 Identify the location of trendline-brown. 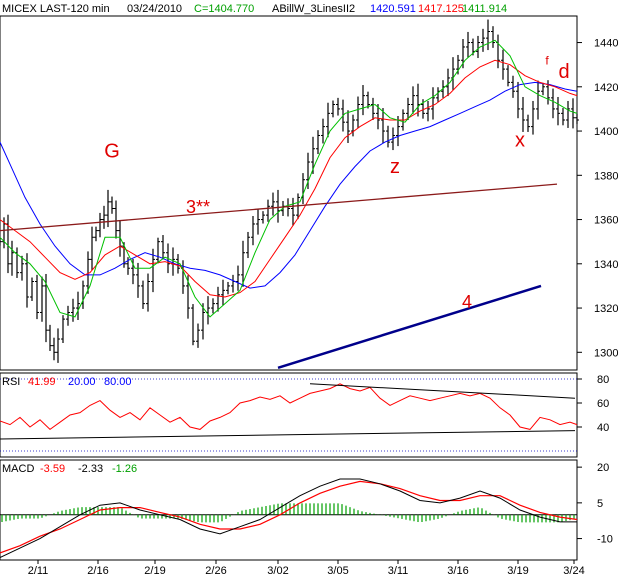
(279, 207).